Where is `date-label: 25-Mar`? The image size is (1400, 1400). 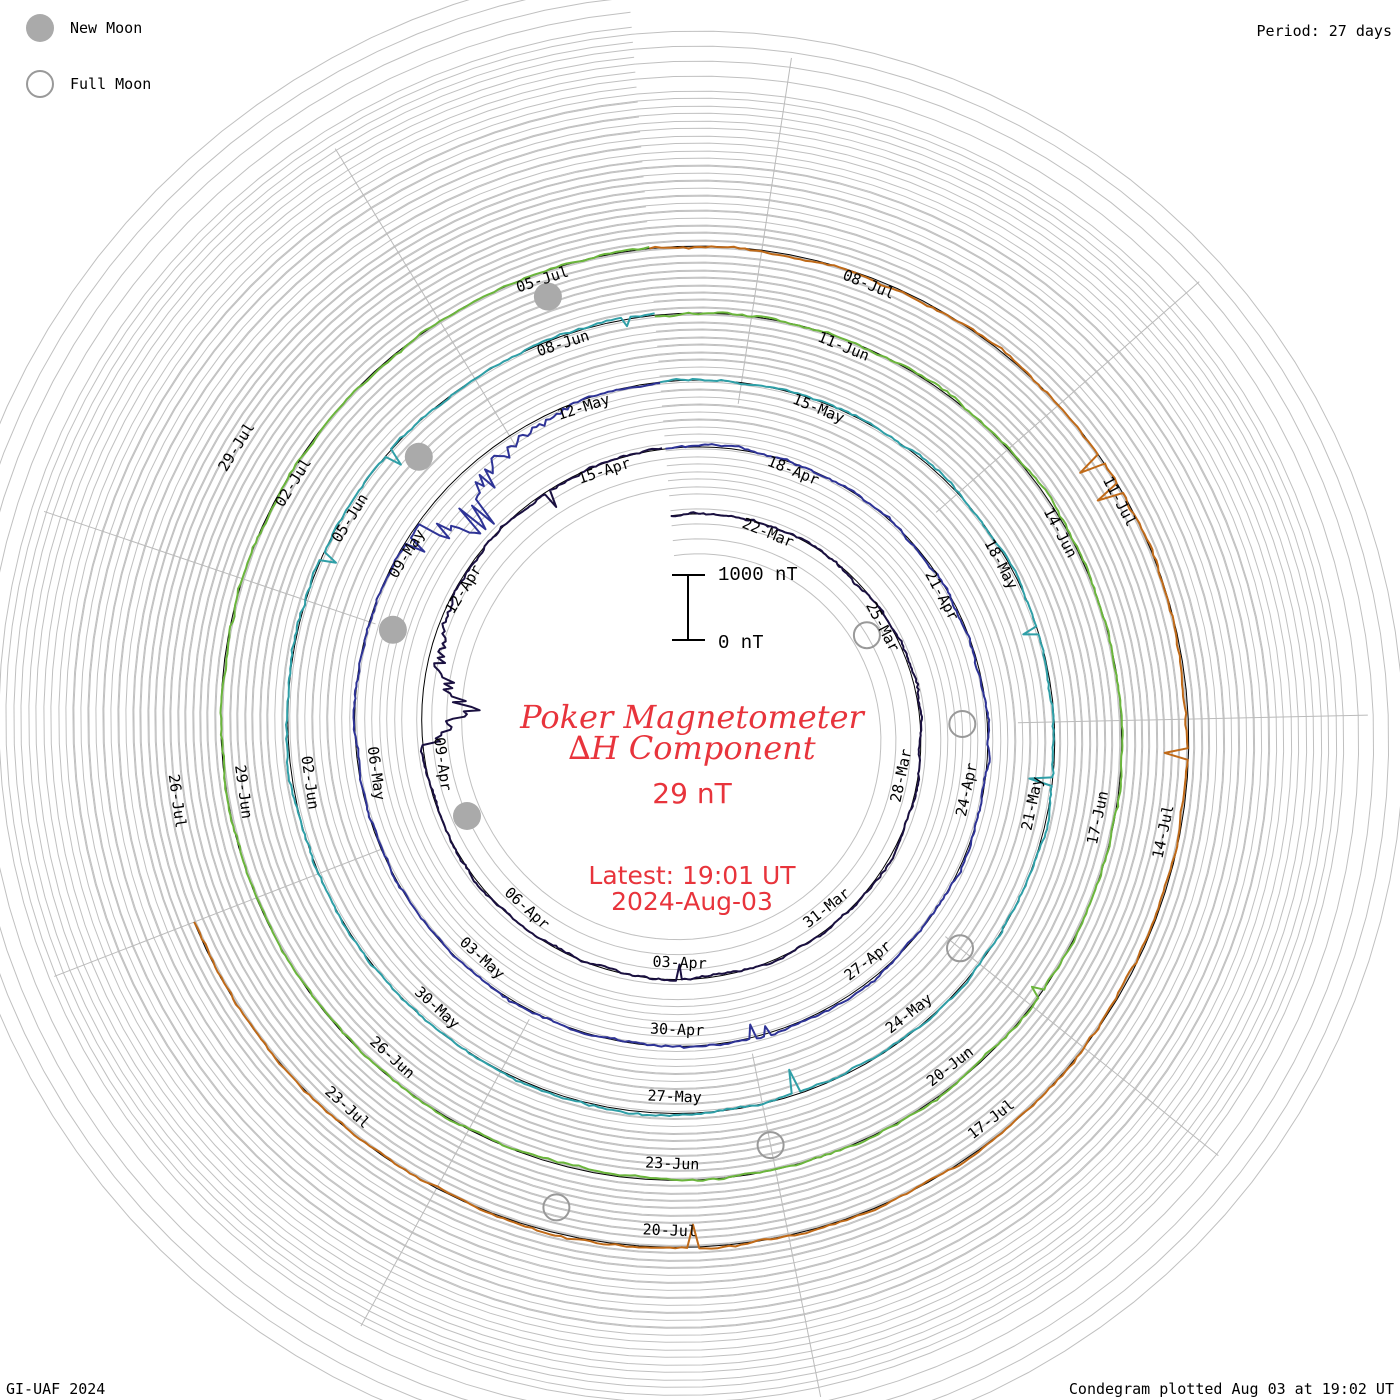 date-label: 25-Mar is located at coordinates (882, 627).